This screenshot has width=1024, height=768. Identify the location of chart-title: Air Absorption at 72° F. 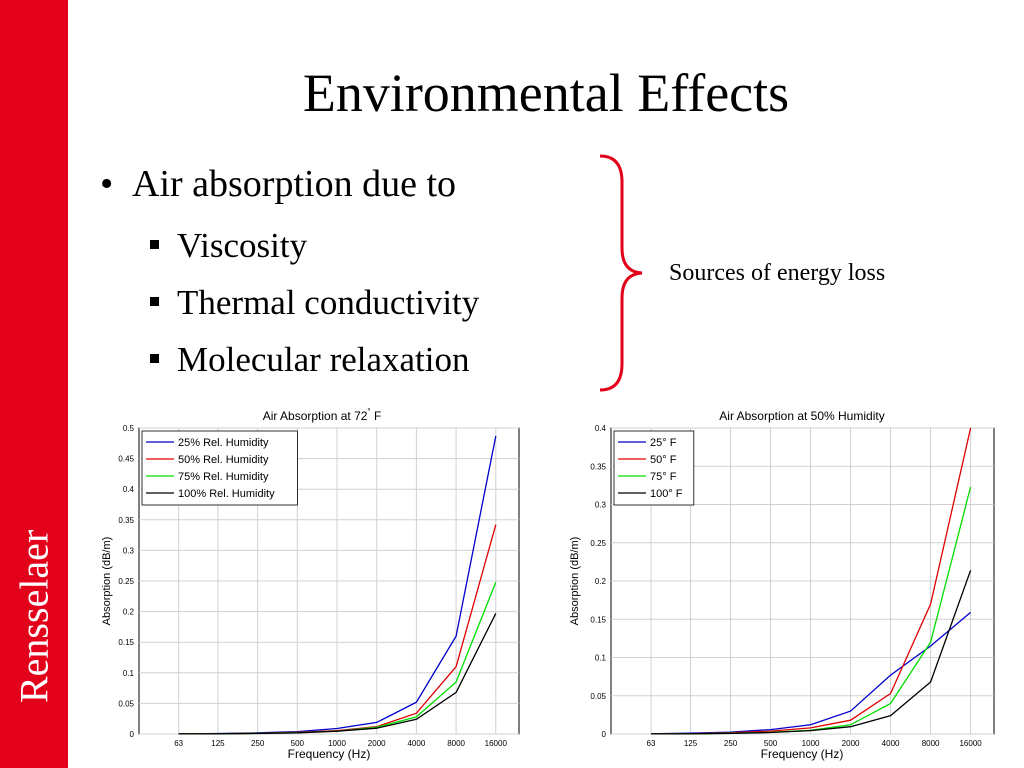
(322, 415).